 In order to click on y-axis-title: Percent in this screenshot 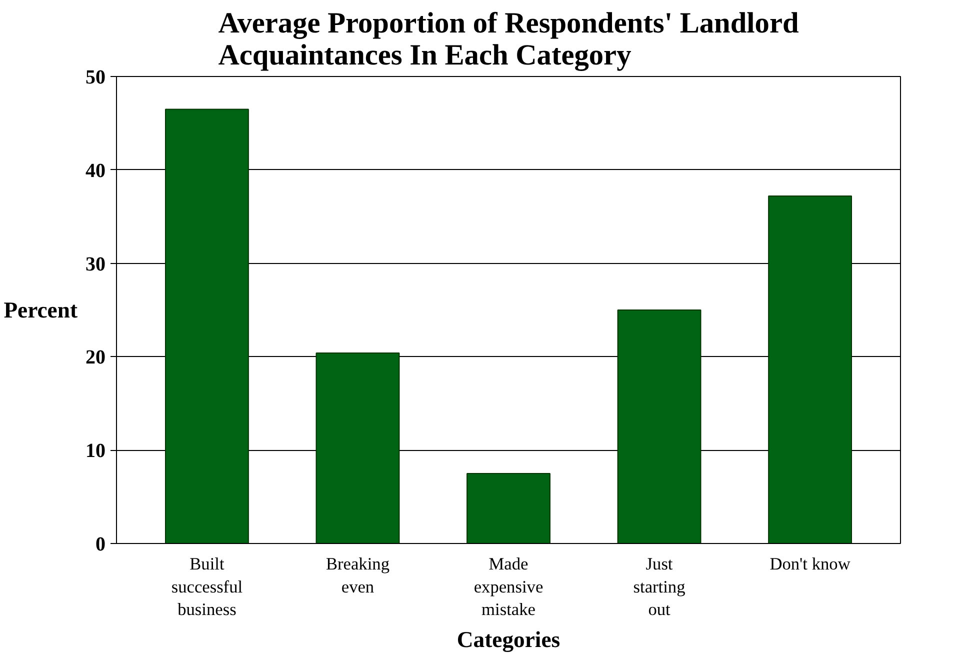, I will do `click(41, 310)`.